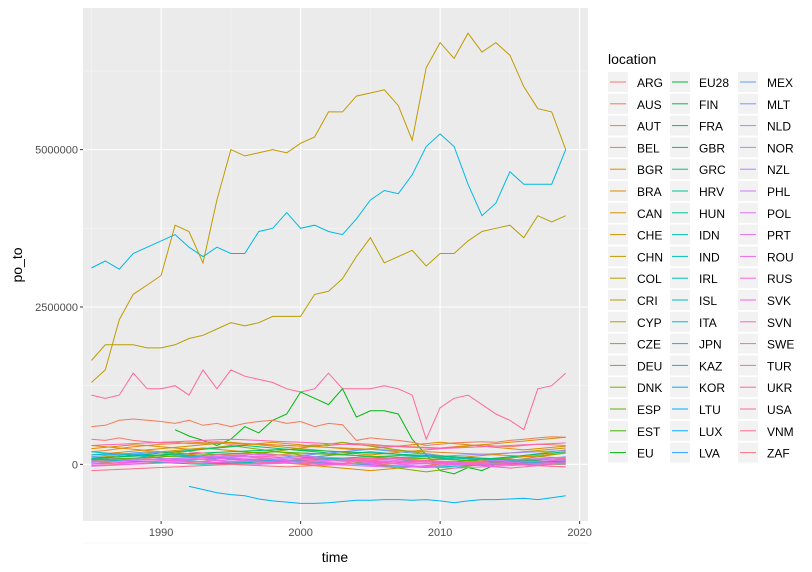 Image resolution: width=812 pixels, height=572 pixels. I want to click on x-tick-label: 1990, so click(161, 533).